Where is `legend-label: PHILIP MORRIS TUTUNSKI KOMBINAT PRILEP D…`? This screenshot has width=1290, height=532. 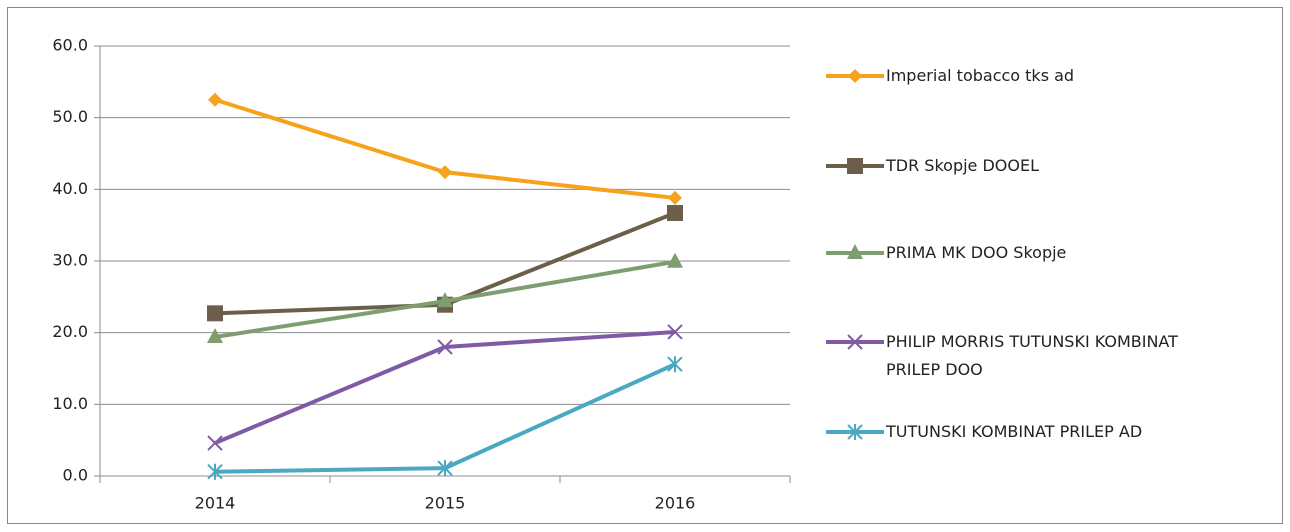 legend-label: PHILIP MORRIS TUTUNSKI KOMBINAT PRILEP D… is located at coordinates (1032, 355).